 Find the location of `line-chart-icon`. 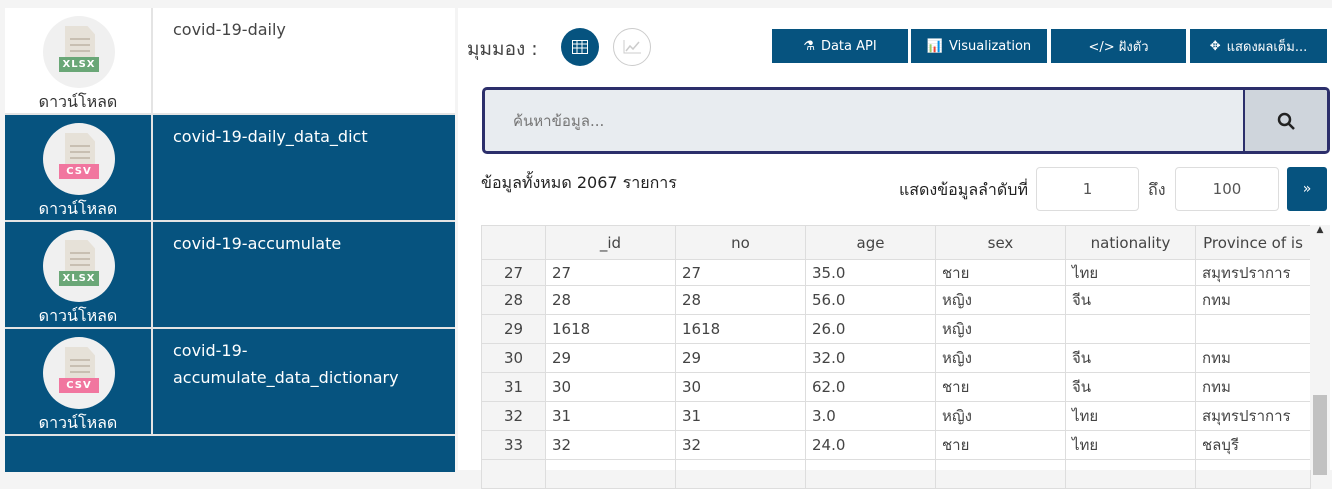

line-chart-icon is located at coordinates (632, 47).